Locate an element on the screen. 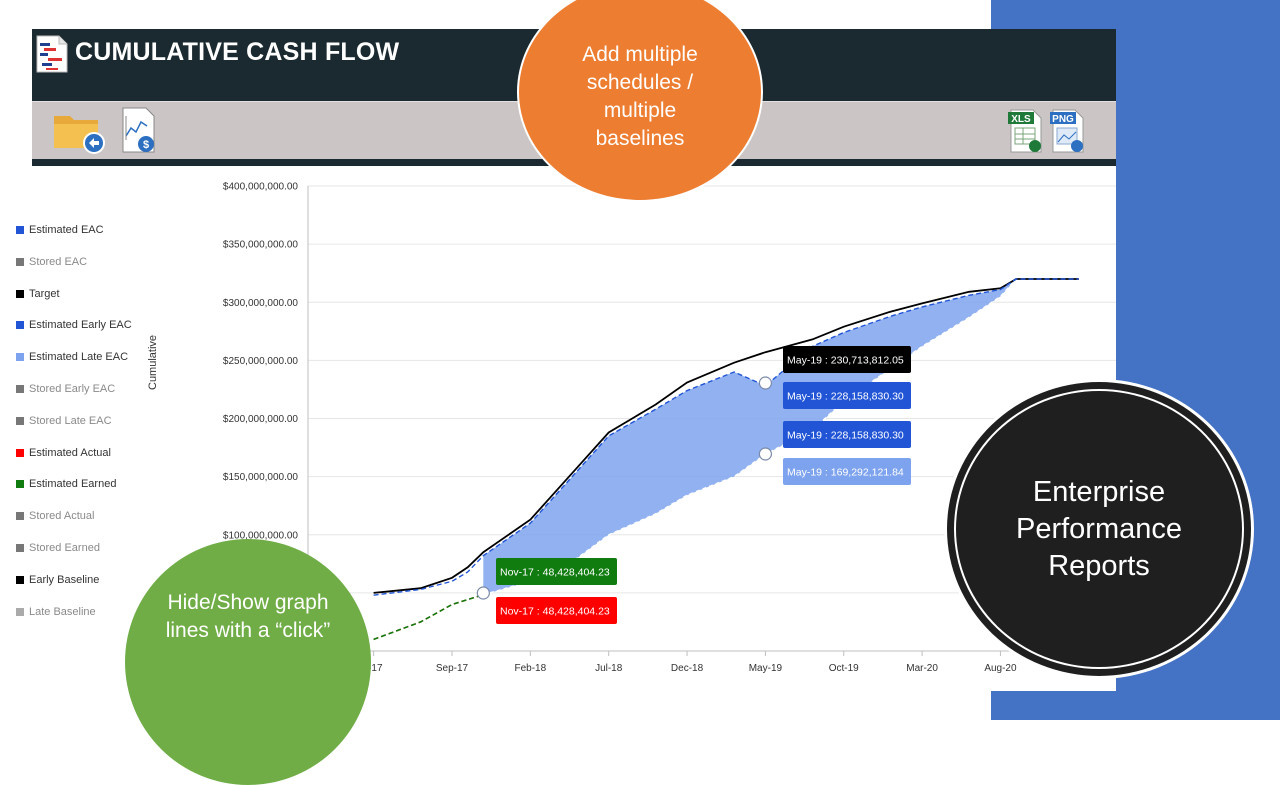 This screenshot has width=1280, height=785. legend-label: Stored Early EAC is located at coordinates (72, 389).